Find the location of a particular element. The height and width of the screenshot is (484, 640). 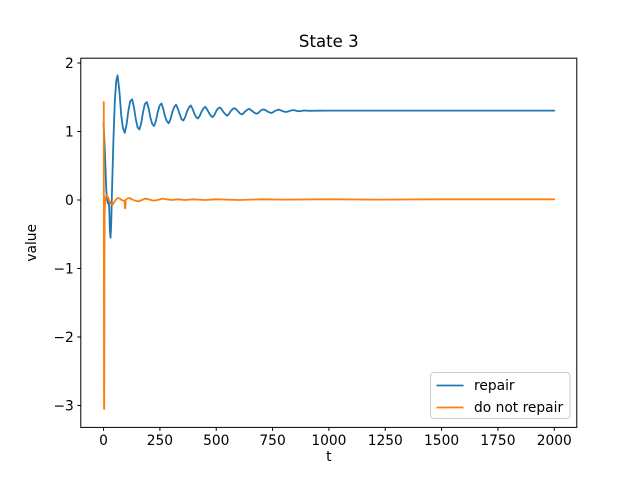

x-tick-label: 0 is located at coordinates (103, 441).